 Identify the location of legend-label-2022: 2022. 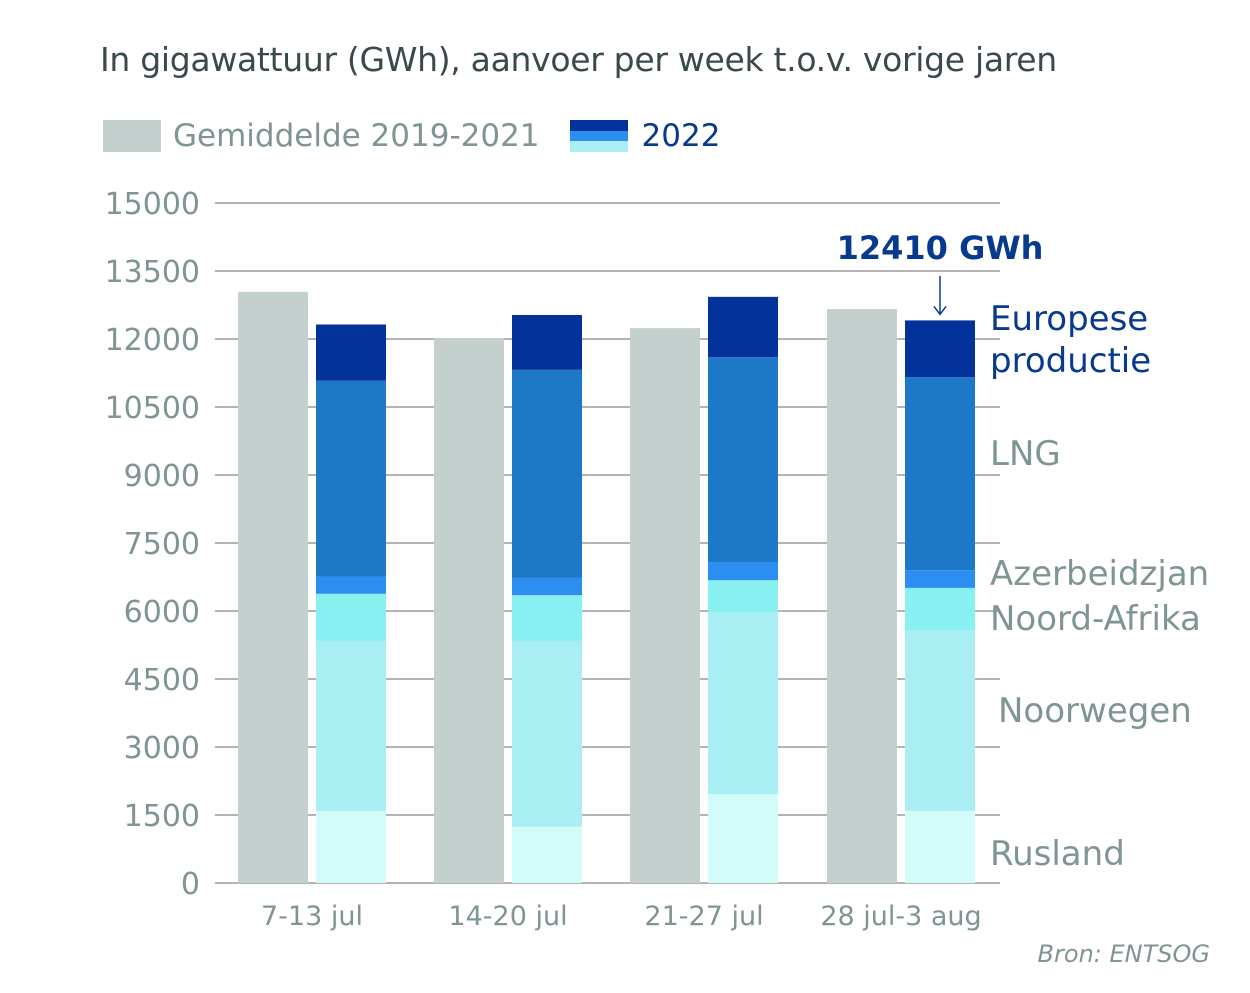
(681, 136).